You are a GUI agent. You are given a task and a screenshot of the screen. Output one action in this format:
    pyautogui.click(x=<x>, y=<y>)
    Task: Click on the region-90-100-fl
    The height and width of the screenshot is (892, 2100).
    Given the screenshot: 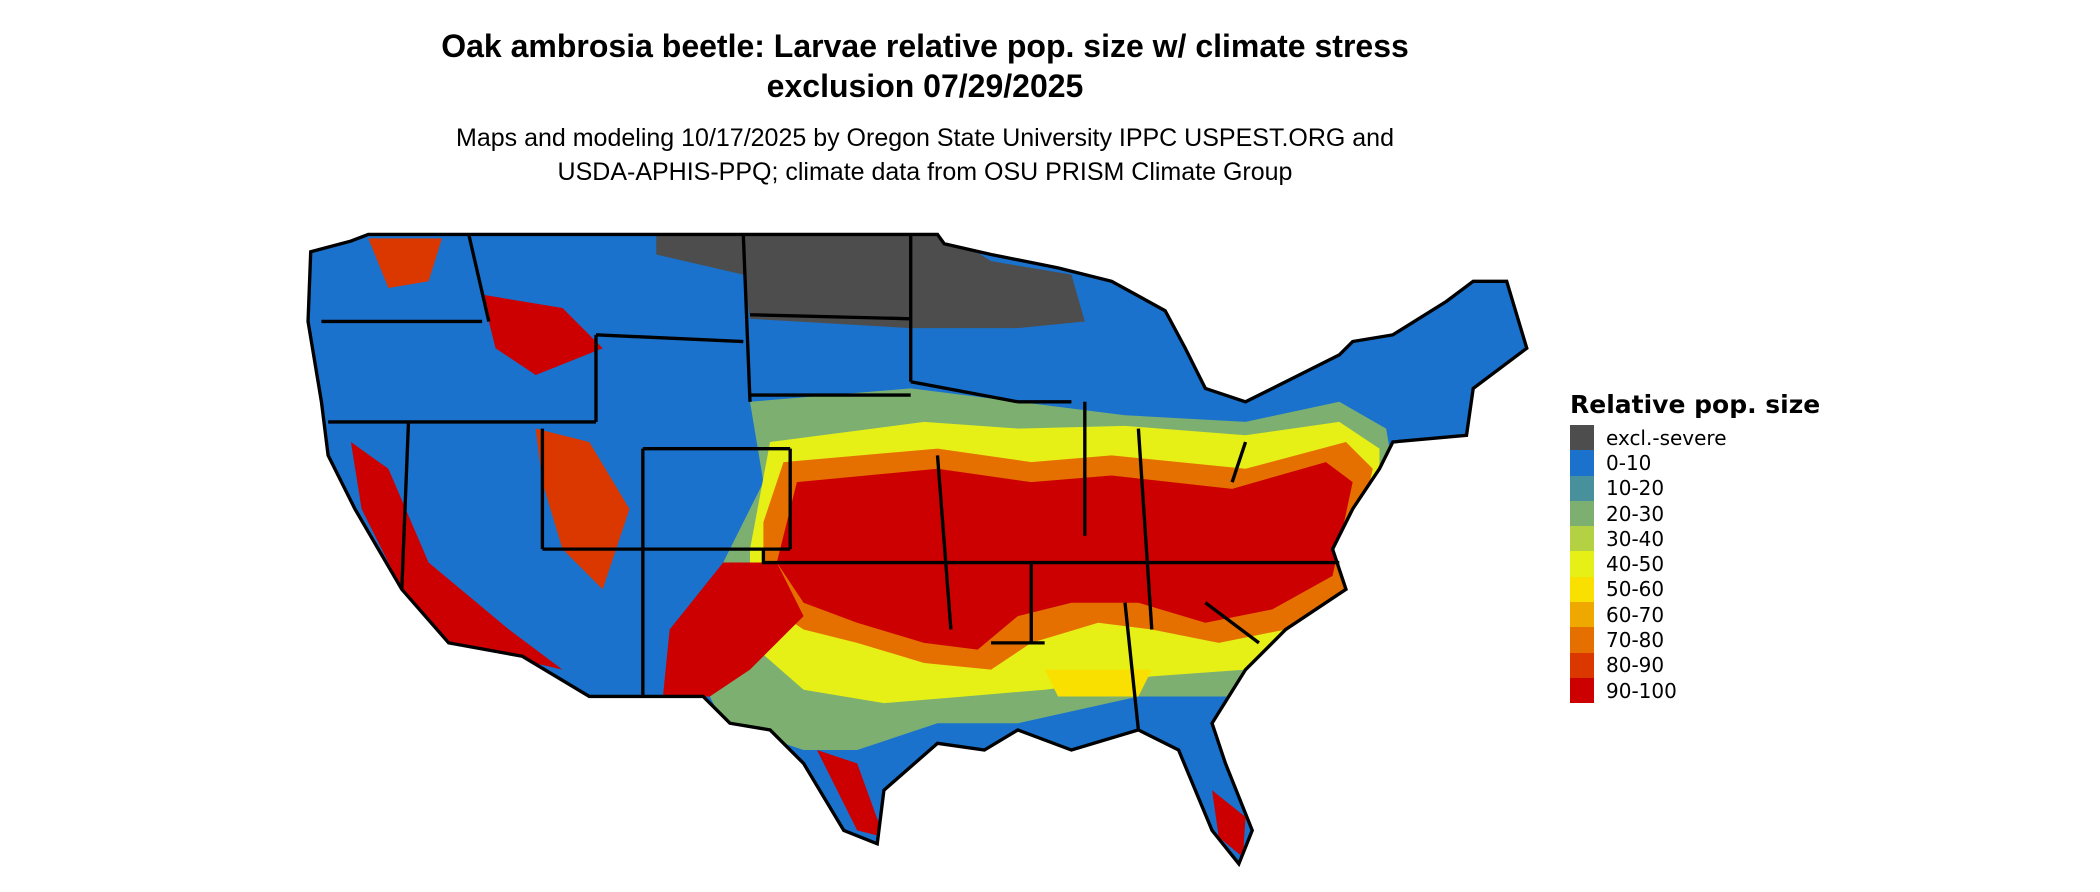 What is the action you would take?
    pyautogui.click(x=1229, y=824)
    